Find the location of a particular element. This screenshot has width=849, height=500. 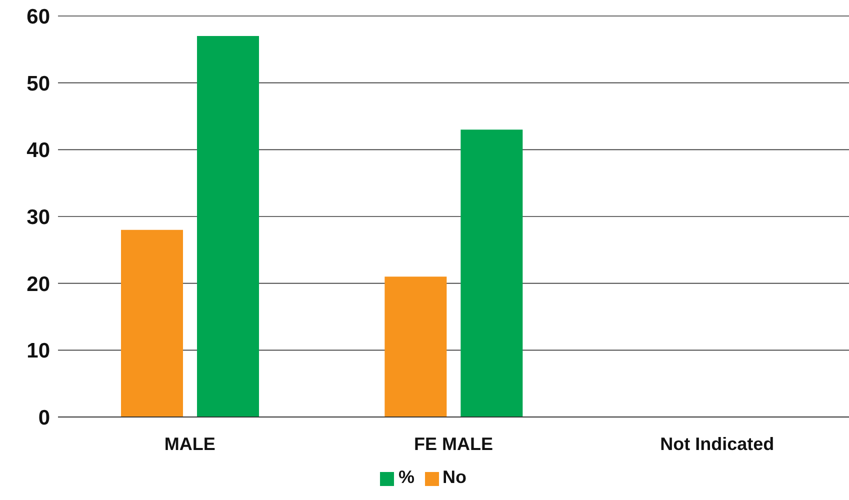

x-tick-label: MALE is located at coordinates (190, 444).